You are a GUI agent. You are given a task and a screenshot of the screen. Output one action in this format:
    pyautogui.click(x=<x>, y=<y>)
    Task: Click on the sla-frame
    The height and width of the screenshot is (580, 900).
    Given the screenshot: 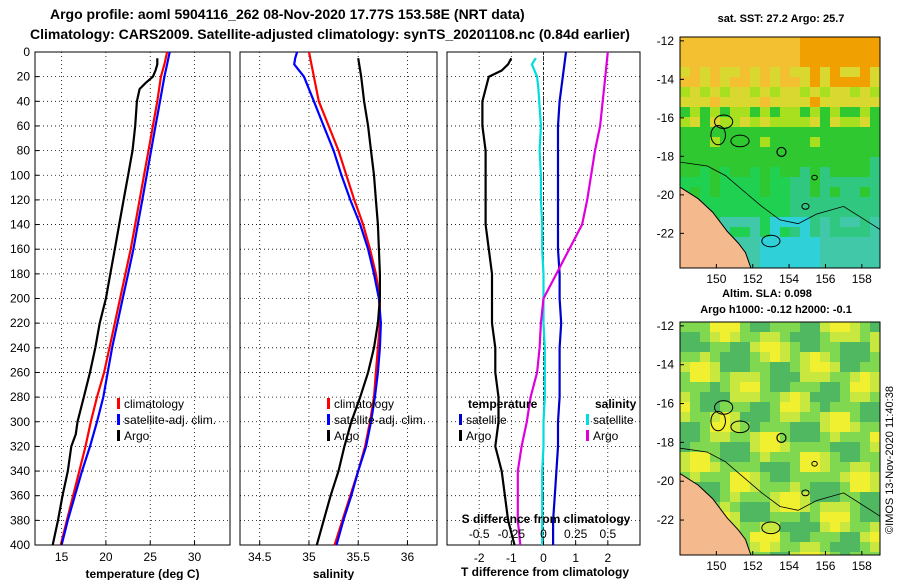 What is the action you would take?
    pyautogui.click(x=780, y=438)
    